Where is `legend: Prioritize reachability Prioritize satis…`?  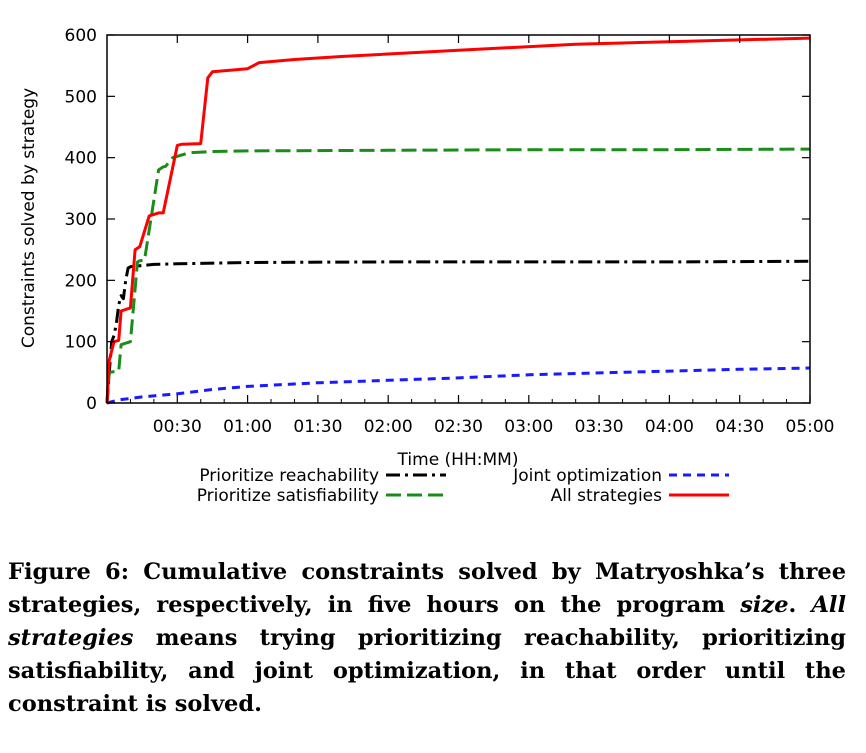 legend: Prioritize reachability Prioritize satis… is located at coordinates (463, 486).